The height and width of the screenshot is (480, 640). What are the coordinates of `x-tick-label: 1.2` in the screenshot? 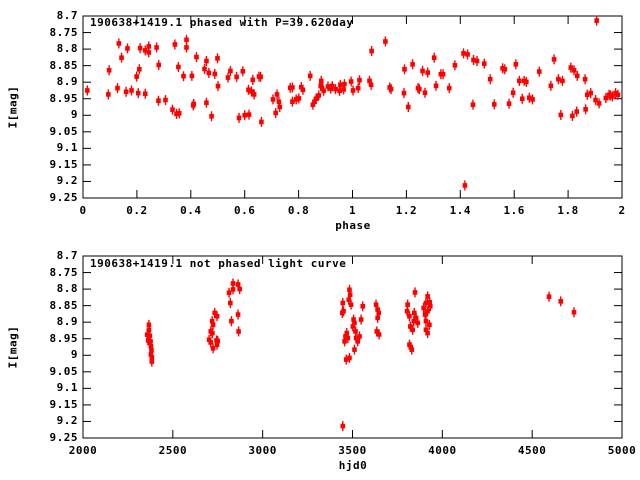 It's located at (406, 210).